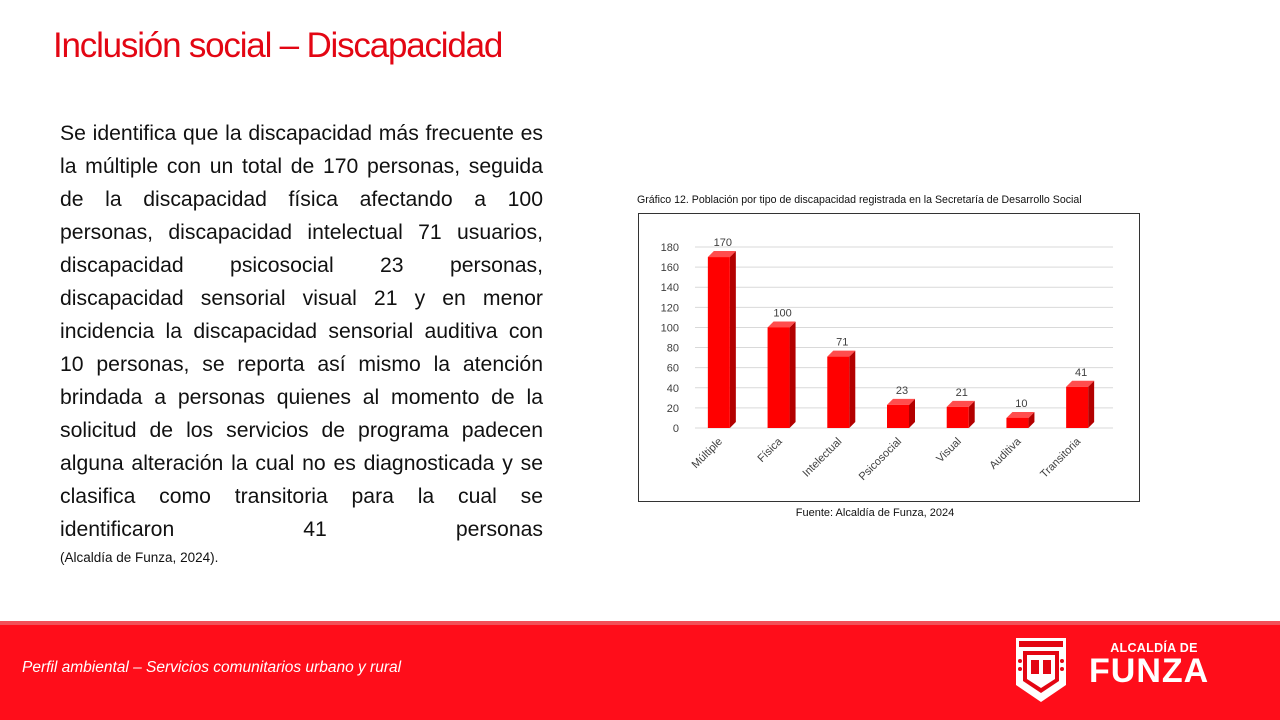  What do you see at coordinates (1061, 458) in the screenshot?
I see `x-tick-label: Transitoria` at bounding box center [1061, 458].